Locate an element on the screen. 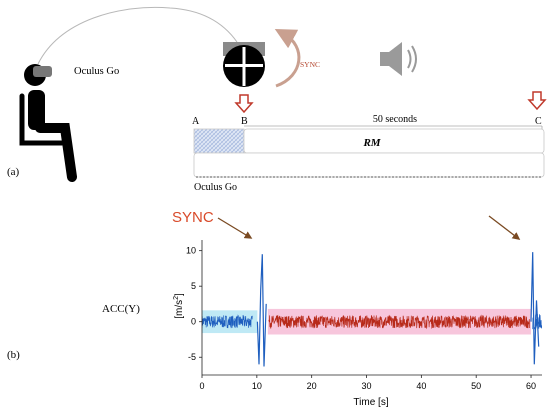  rm-label: RM is located at coordinates (371, 143).